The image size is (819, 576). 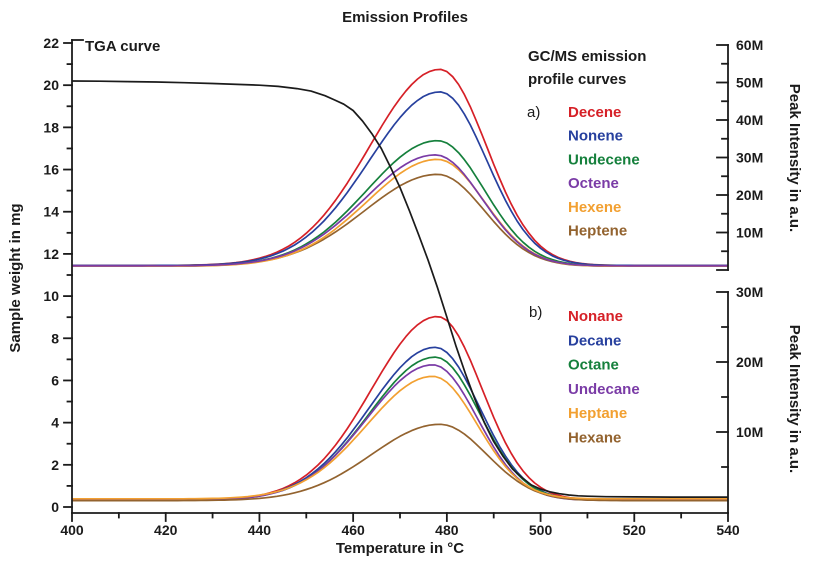 What do you see at coordinates (166, 530) in the screenshot?
I see `x-tick-label: 420` at bounding box center [166, 530].